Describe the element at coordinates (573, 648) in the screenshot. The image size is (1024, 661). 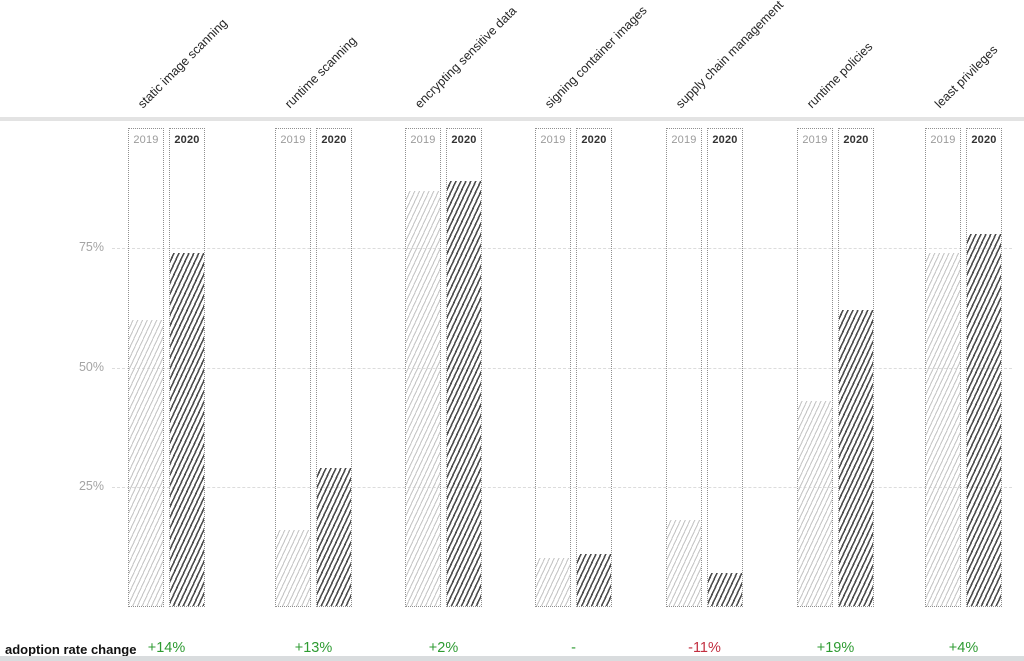
I see `change-value: -` at that location.